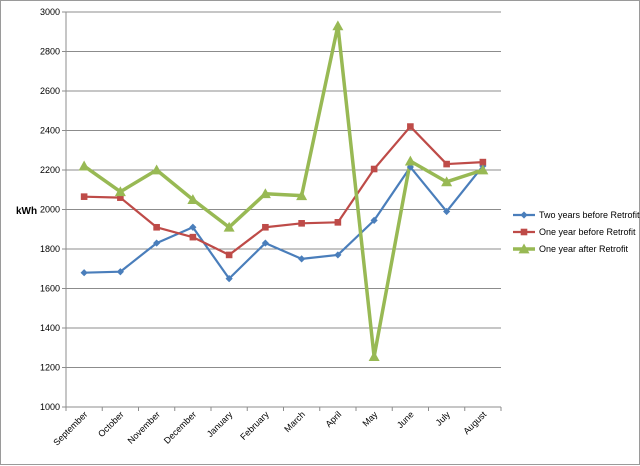  What do you see at coordinates (50, 170) in the screenshot?
I see `y-tick-label: 2200` at bounding box center [50, 170].